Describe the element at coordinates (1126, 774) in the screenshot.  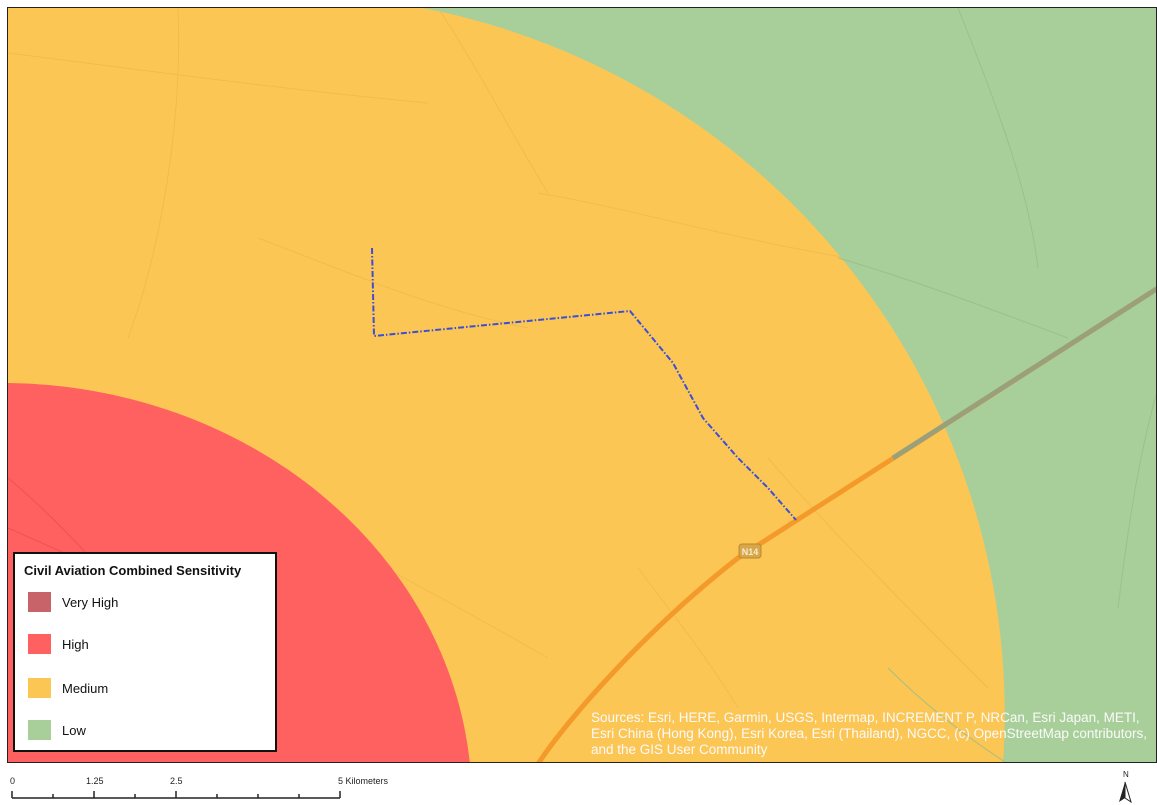
I see `north-label: N` at that location.